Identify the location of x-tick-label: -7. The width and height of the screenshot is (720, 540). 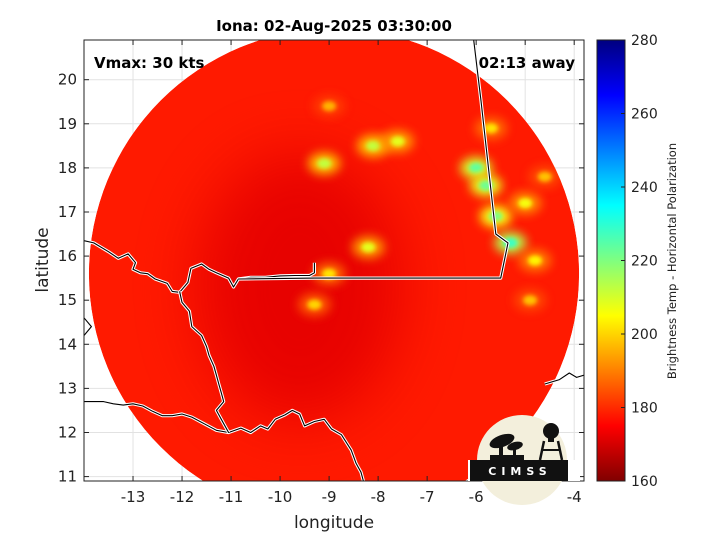
(427, 497).